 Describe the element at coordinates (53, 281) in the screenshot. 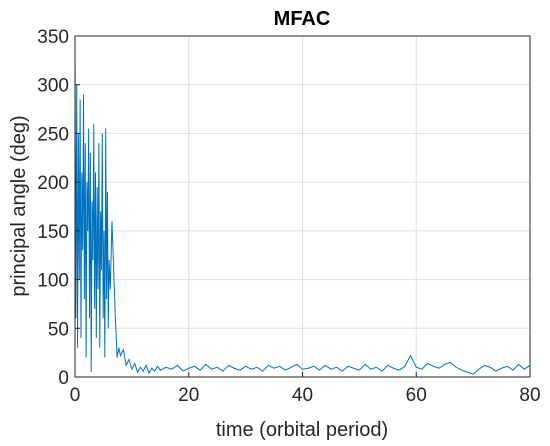

I see `y-tick-label: 100` at that location.